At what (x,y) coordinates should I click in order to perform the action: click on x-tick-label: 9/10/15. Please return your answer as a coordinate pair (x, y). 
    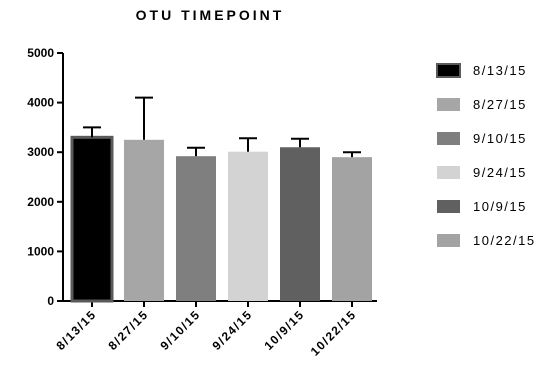
    Looking at the image, I should click on (180, 330).